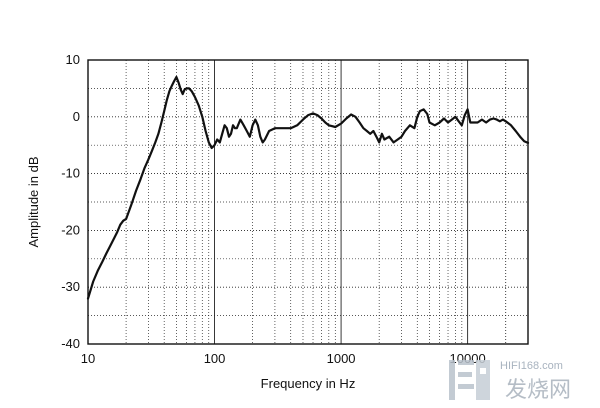 The height and width of the screenshot is (408, 600). What do you see at coordinates (70, 343) in the screenshot?
I see `y-tick-label: -40` at bounding box center [70, 343].